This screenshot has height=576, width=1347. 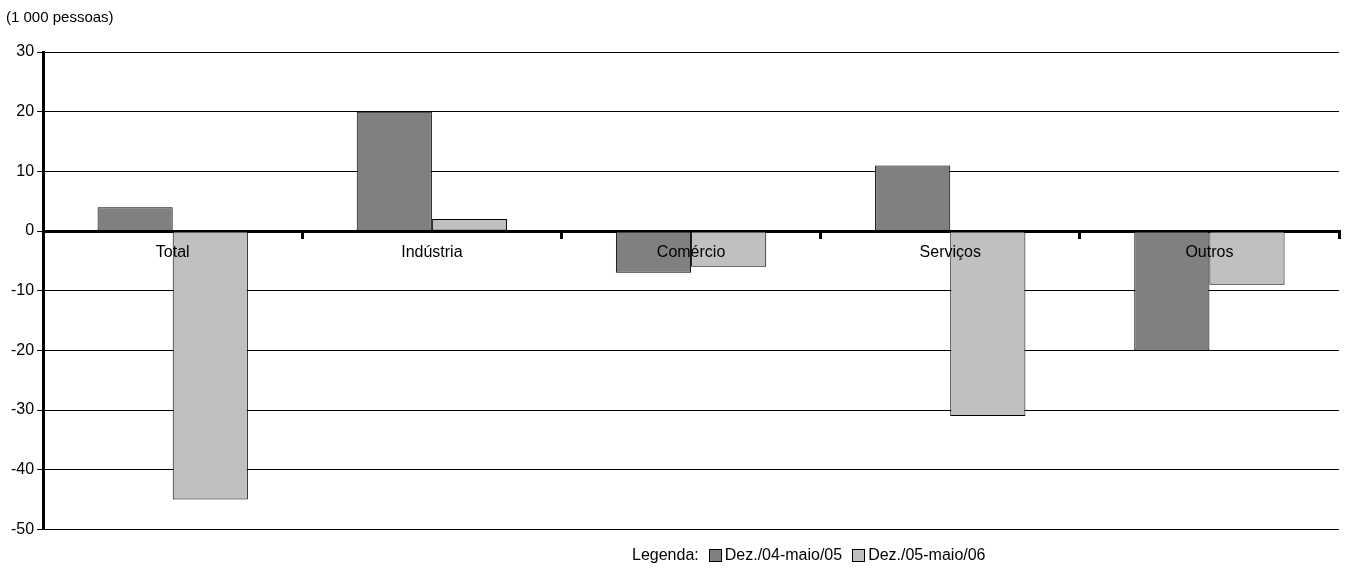 What do you see at coordinates (950, 252) in the screenshot?
I see `x-tick-label: Serviços` at bounding box center [950, 252].